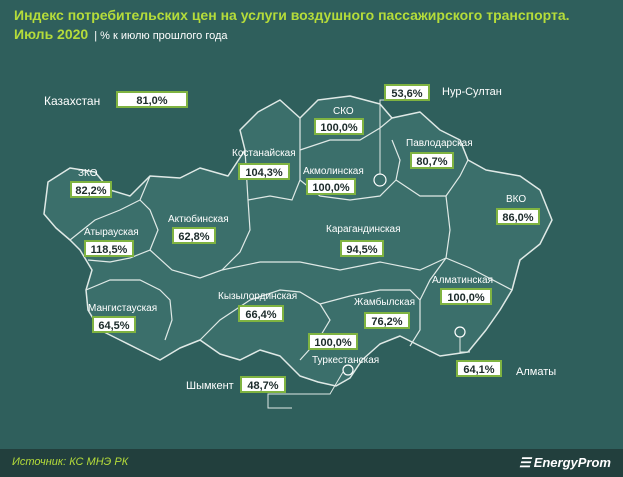 Image resolution: width=623 pixels, height=477 pixels. Describe the element at coordinates (161, 36) in the screenshot. I see `title-subtitle: | % к июлю прошлого года` at that location.